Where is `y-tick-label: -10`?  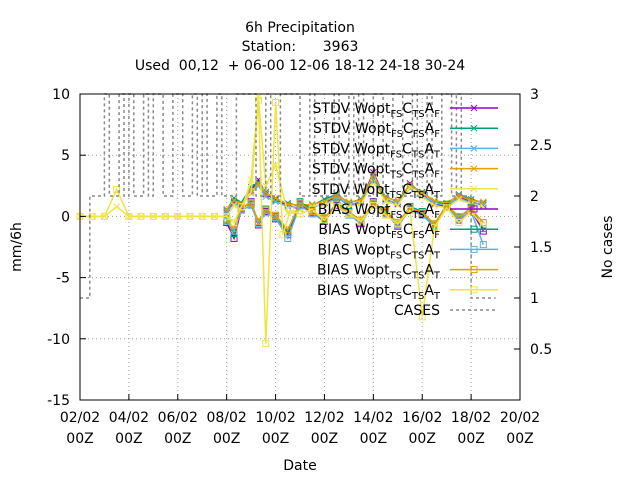
y-tick-label: -10 is located at coordinates (58, 340).